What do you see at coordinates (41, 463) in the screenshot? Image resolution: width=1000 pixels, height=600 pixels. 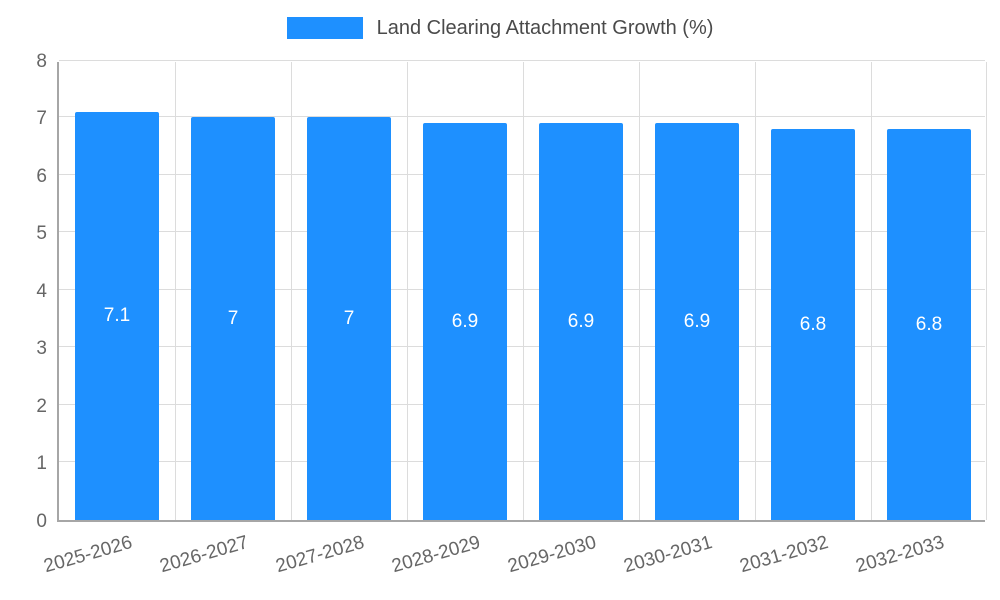 I see `y-tick-label: 1` at bounding box center [41, 463].